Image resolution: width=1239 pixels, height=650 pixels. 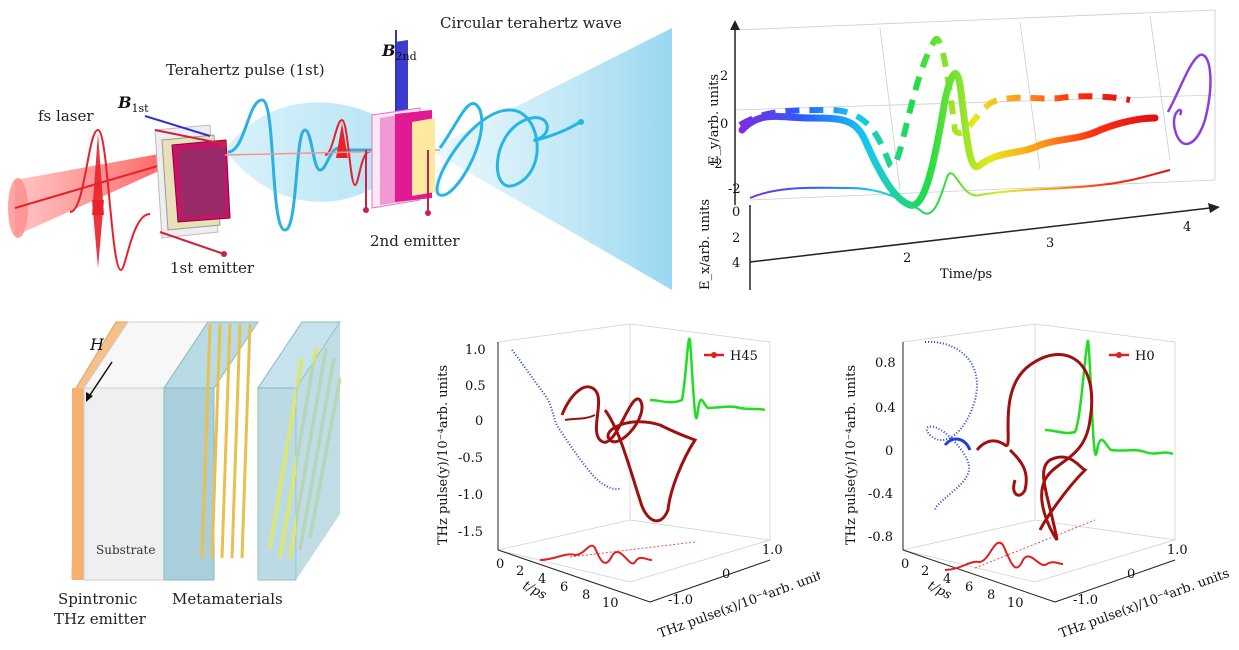 I want to click on label-emitter-2: 2nd emitter, so click(x=415, y=241).